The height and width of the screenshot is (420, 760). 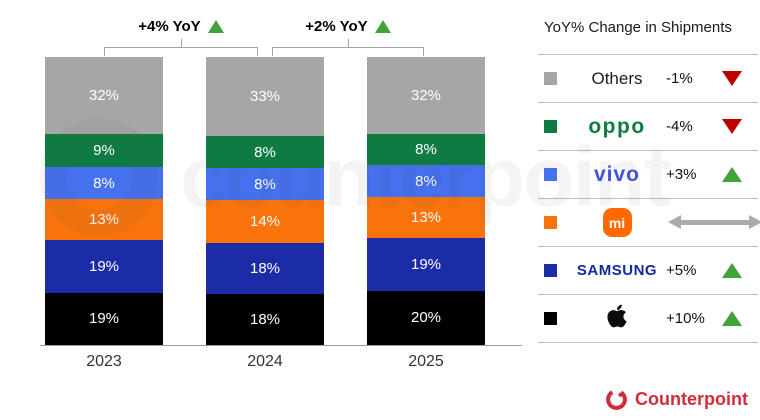 What do you see at coordinates (681, 174) in the screenshot?
I see `yoy-change-value: +3%` at bounding box center [681, 174].